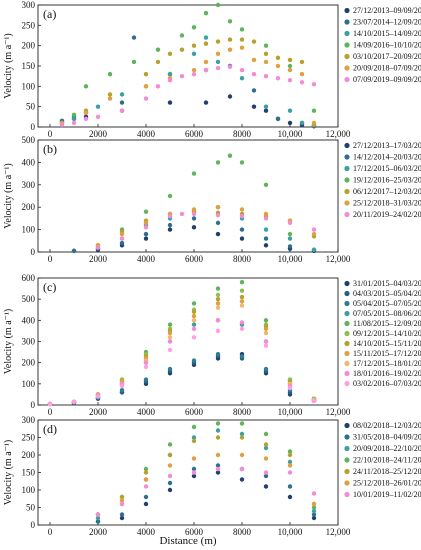 This screenshot has width=421, height=550. Describe the element at coordinates (387, 373) in the screenshot. I see `legend-label: 18/01/2016–19/02/2016` at that location.